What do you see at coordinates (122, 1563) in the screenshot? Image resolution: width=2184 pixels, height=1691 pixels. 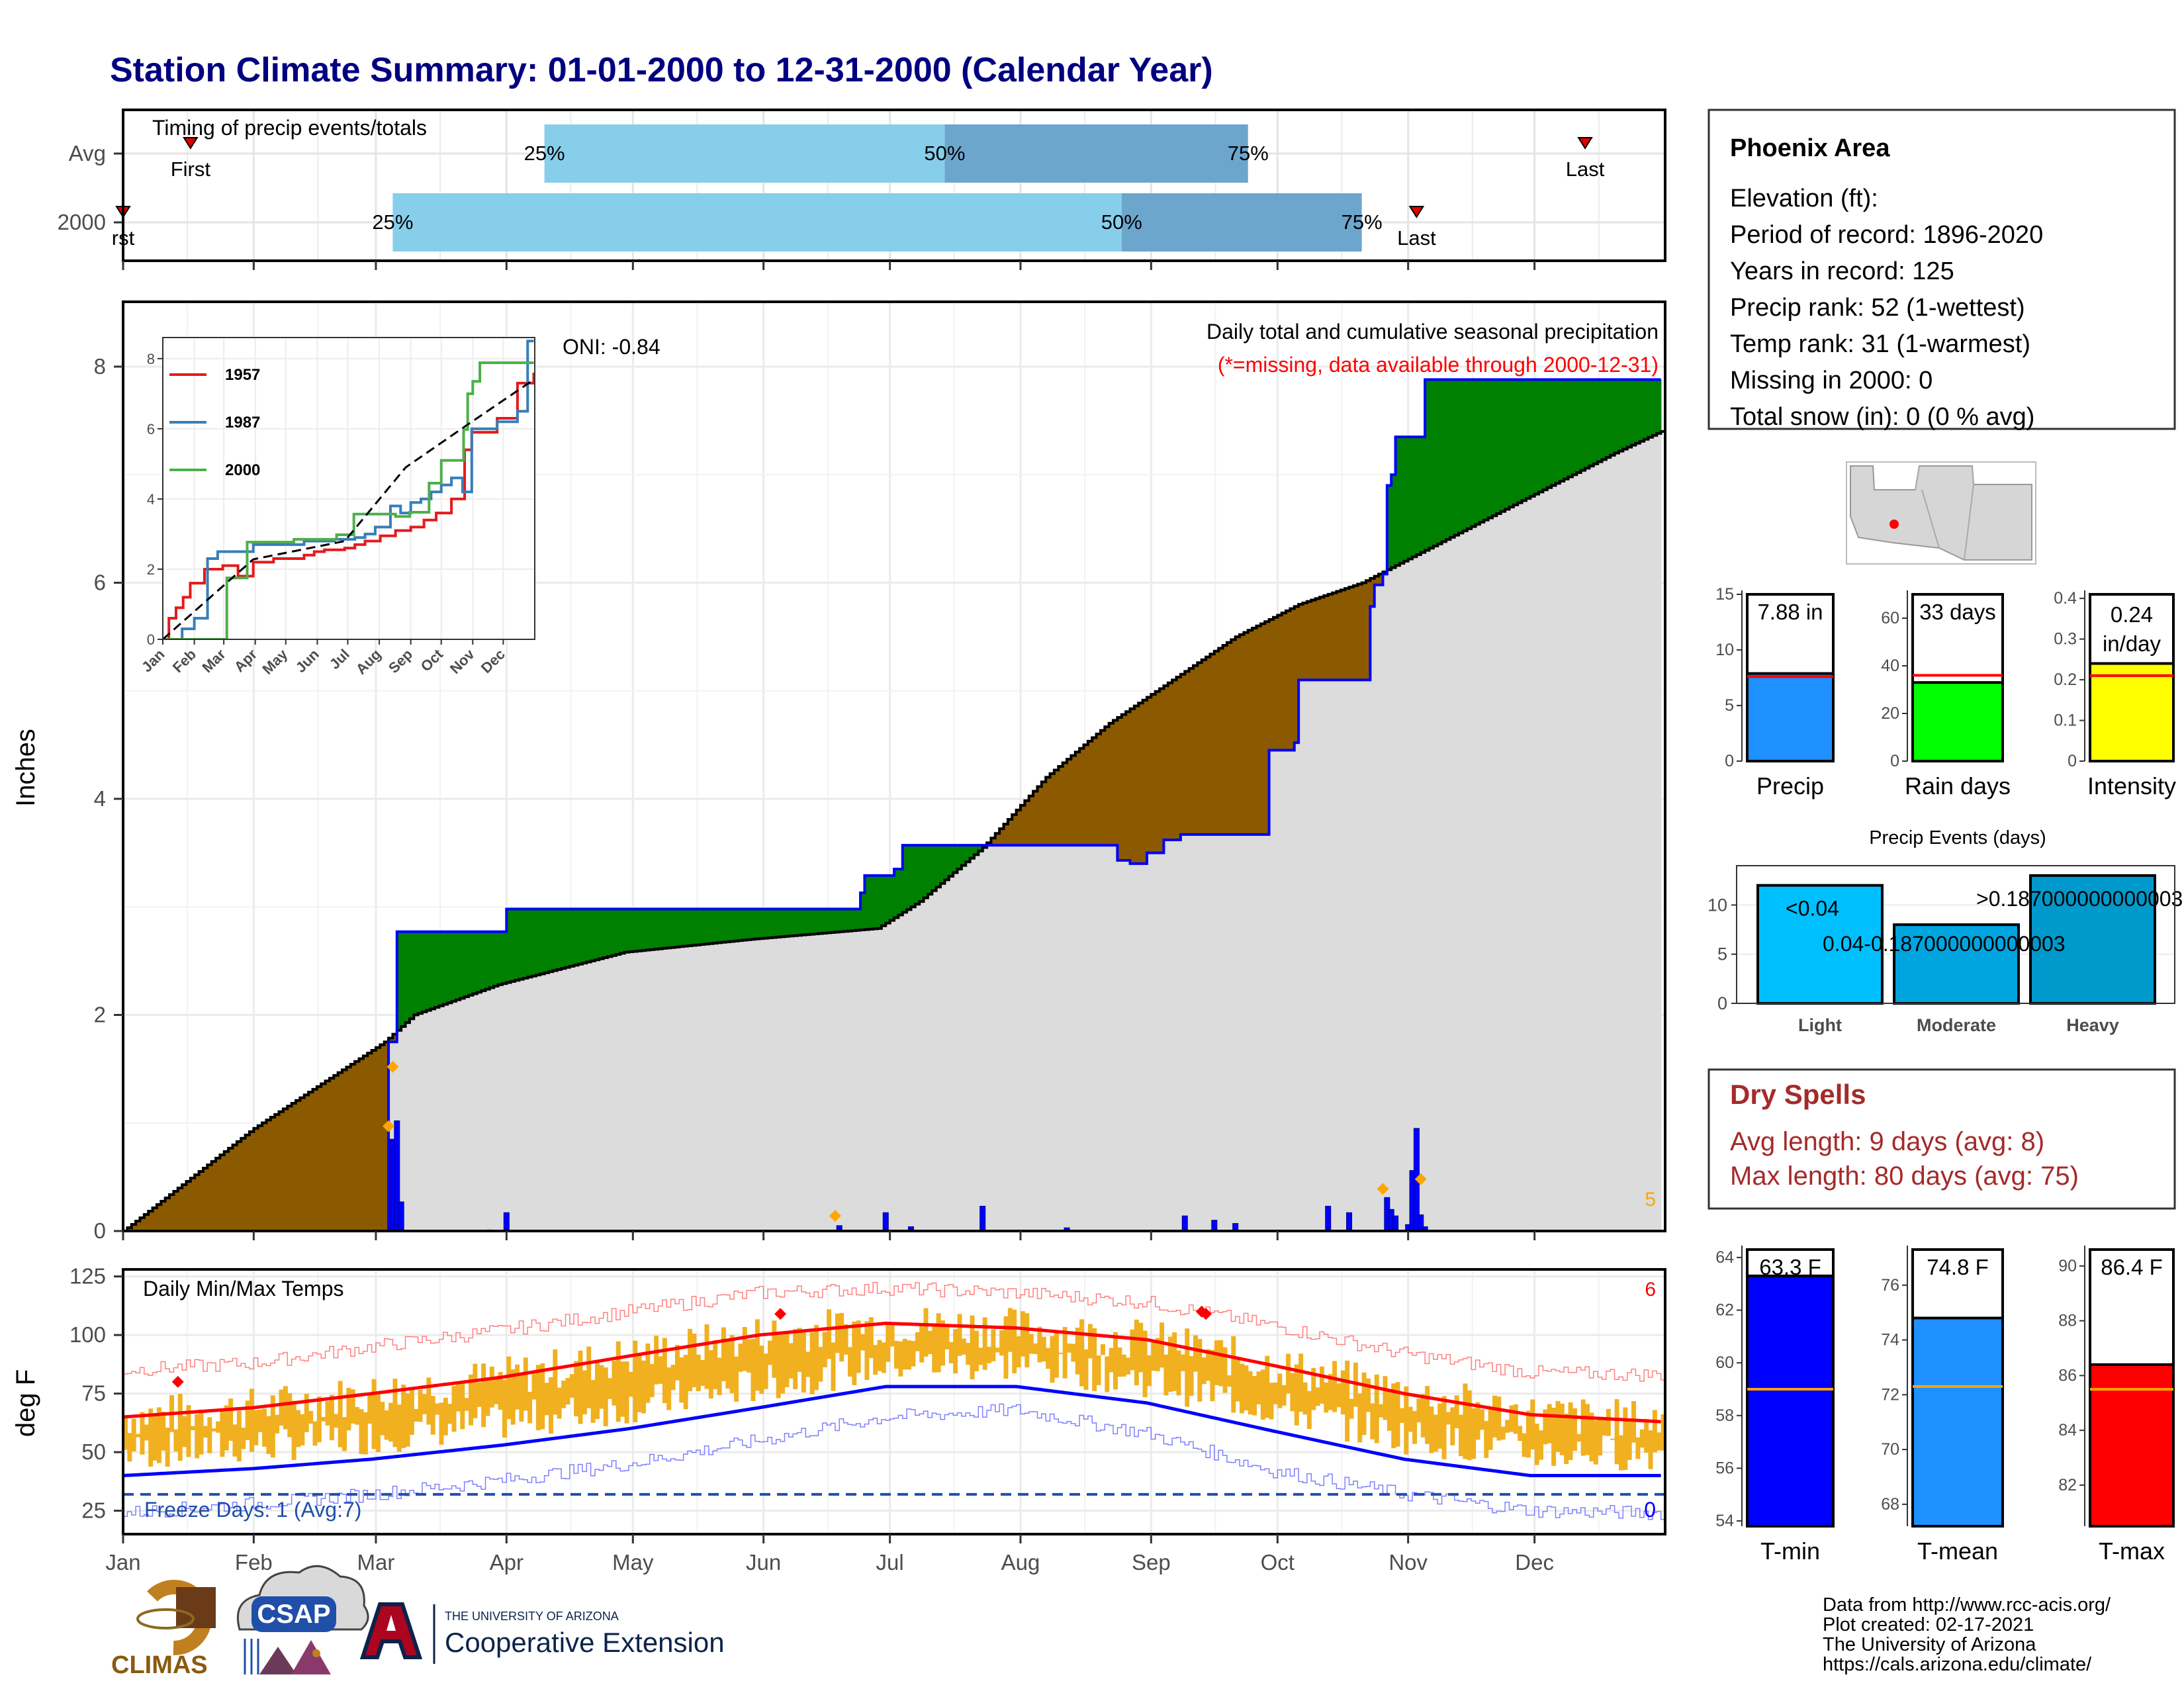 I see `month-label: Jan` at bounding box center [122, 1563].